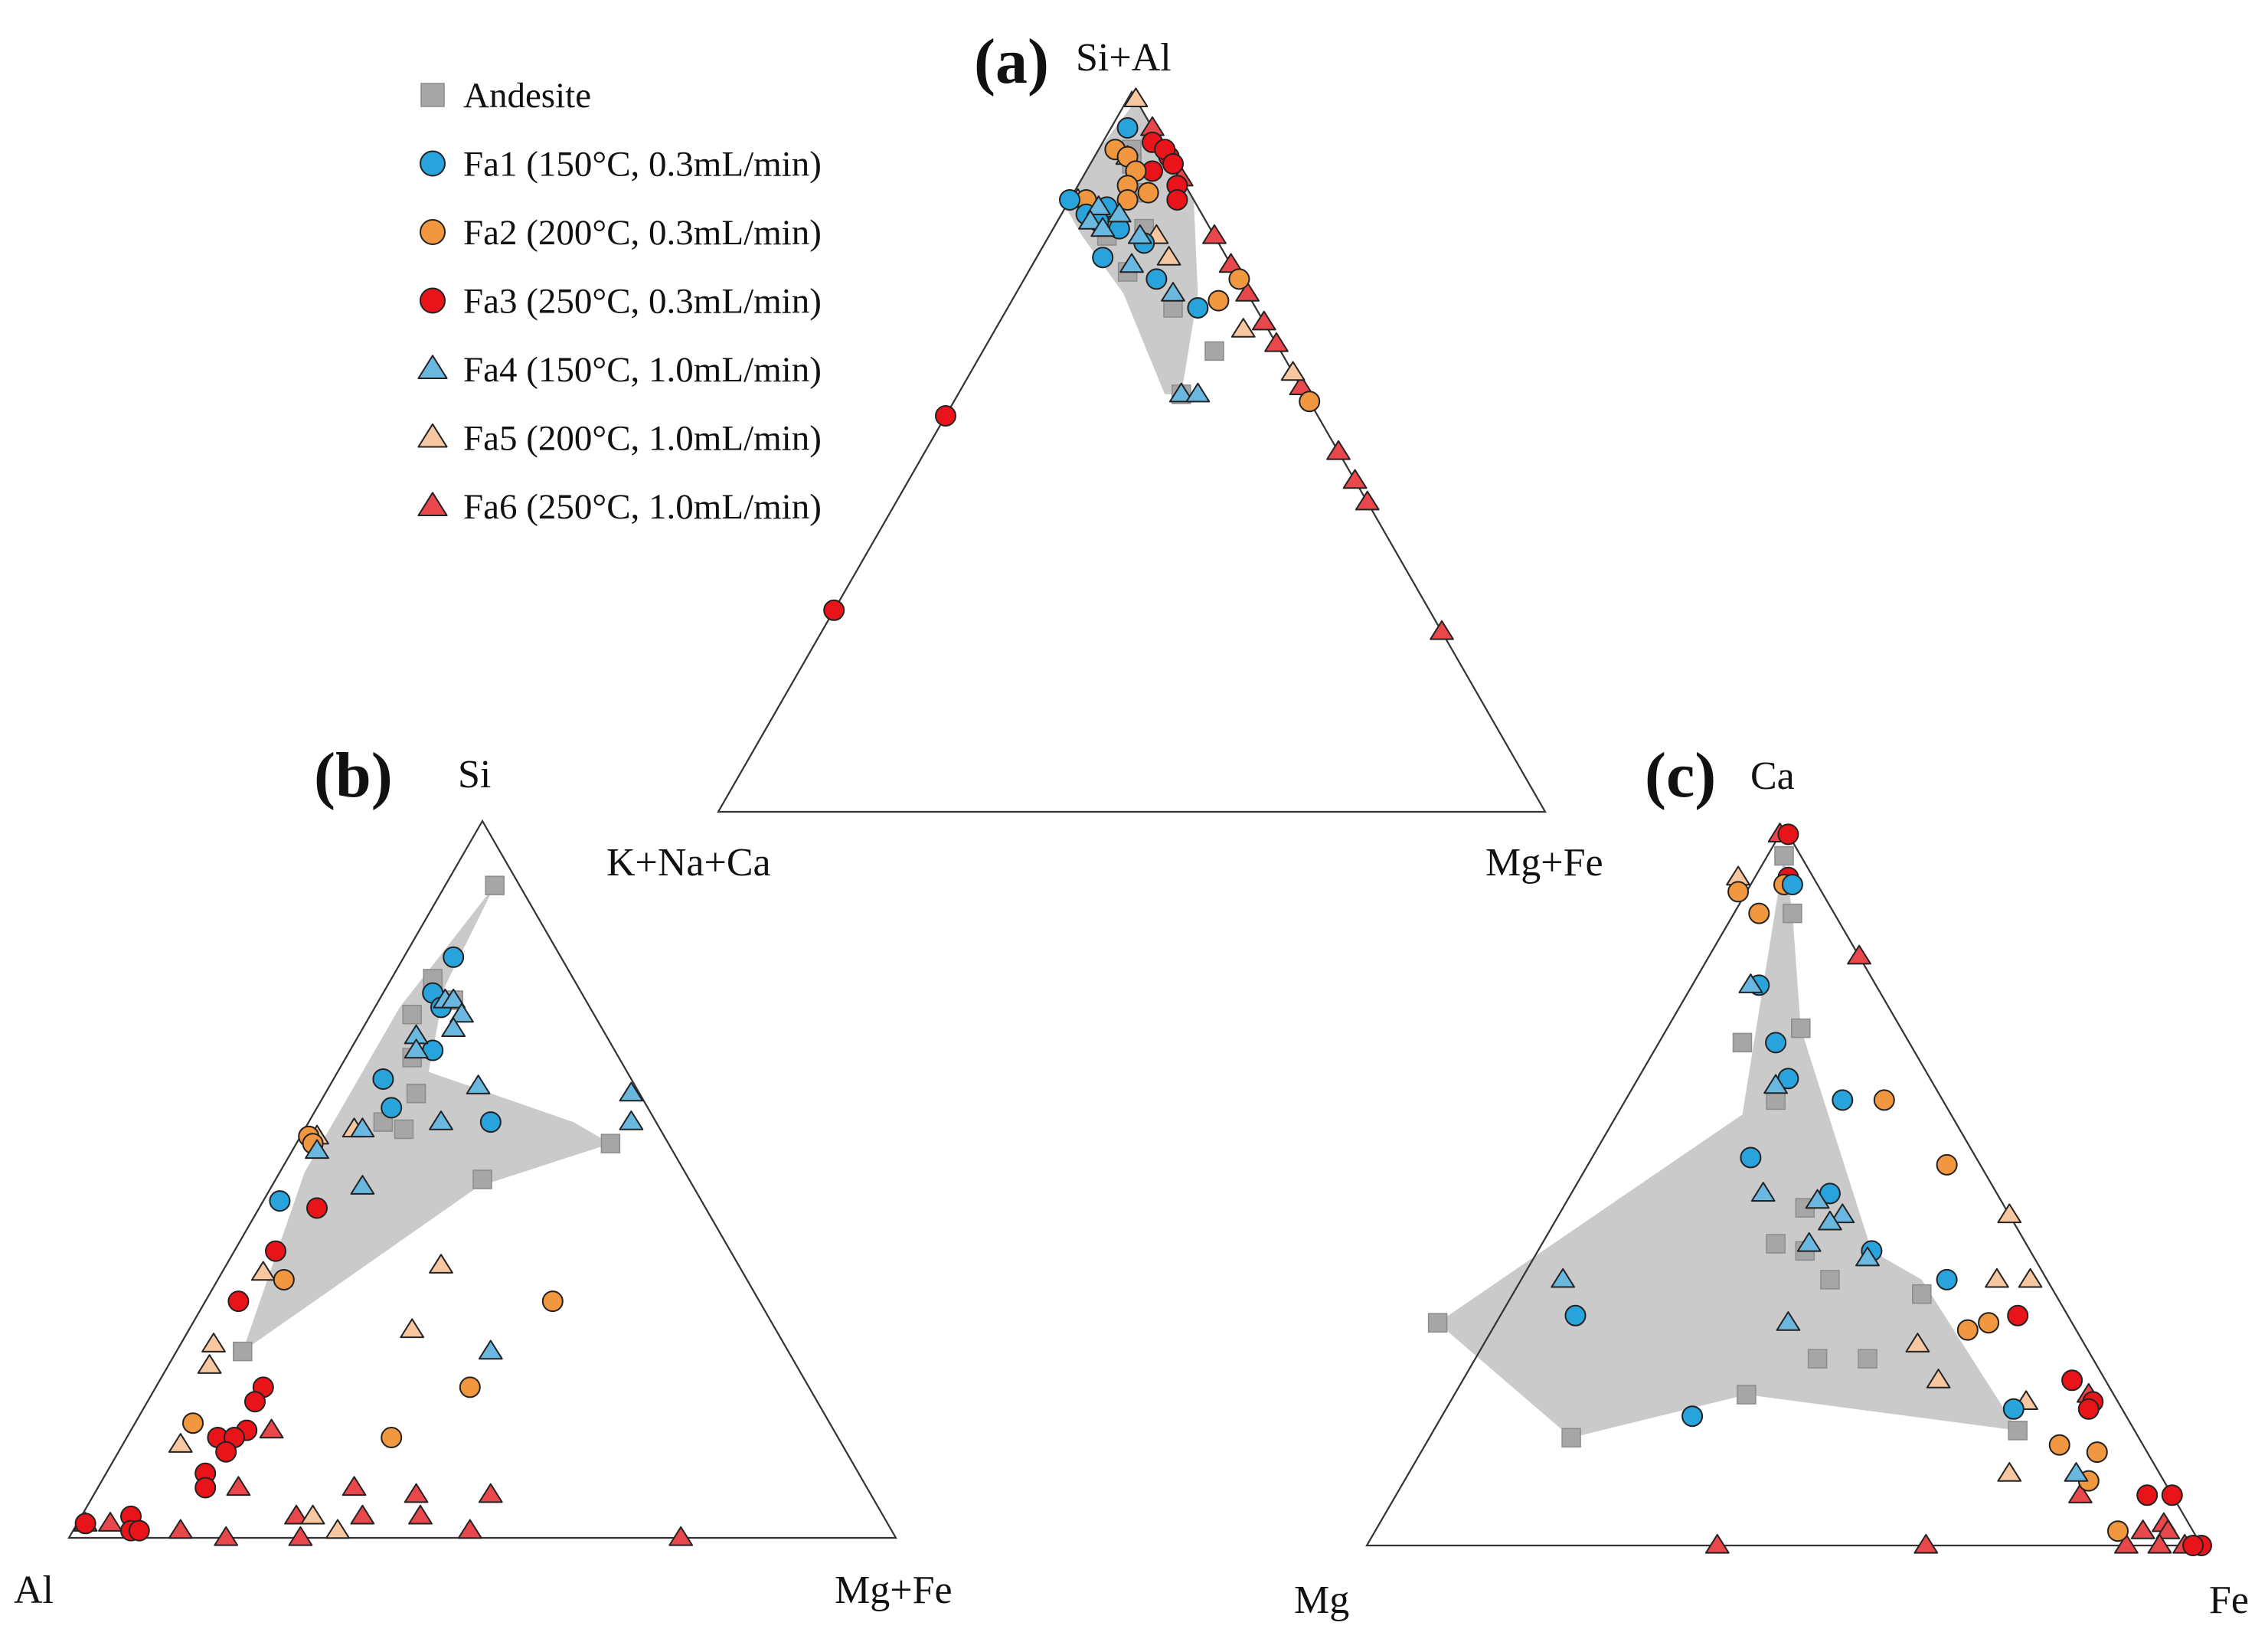 This screenshot has width=2268, height=1642. I want to click on legend-marker-andesite, so click(432, 95).